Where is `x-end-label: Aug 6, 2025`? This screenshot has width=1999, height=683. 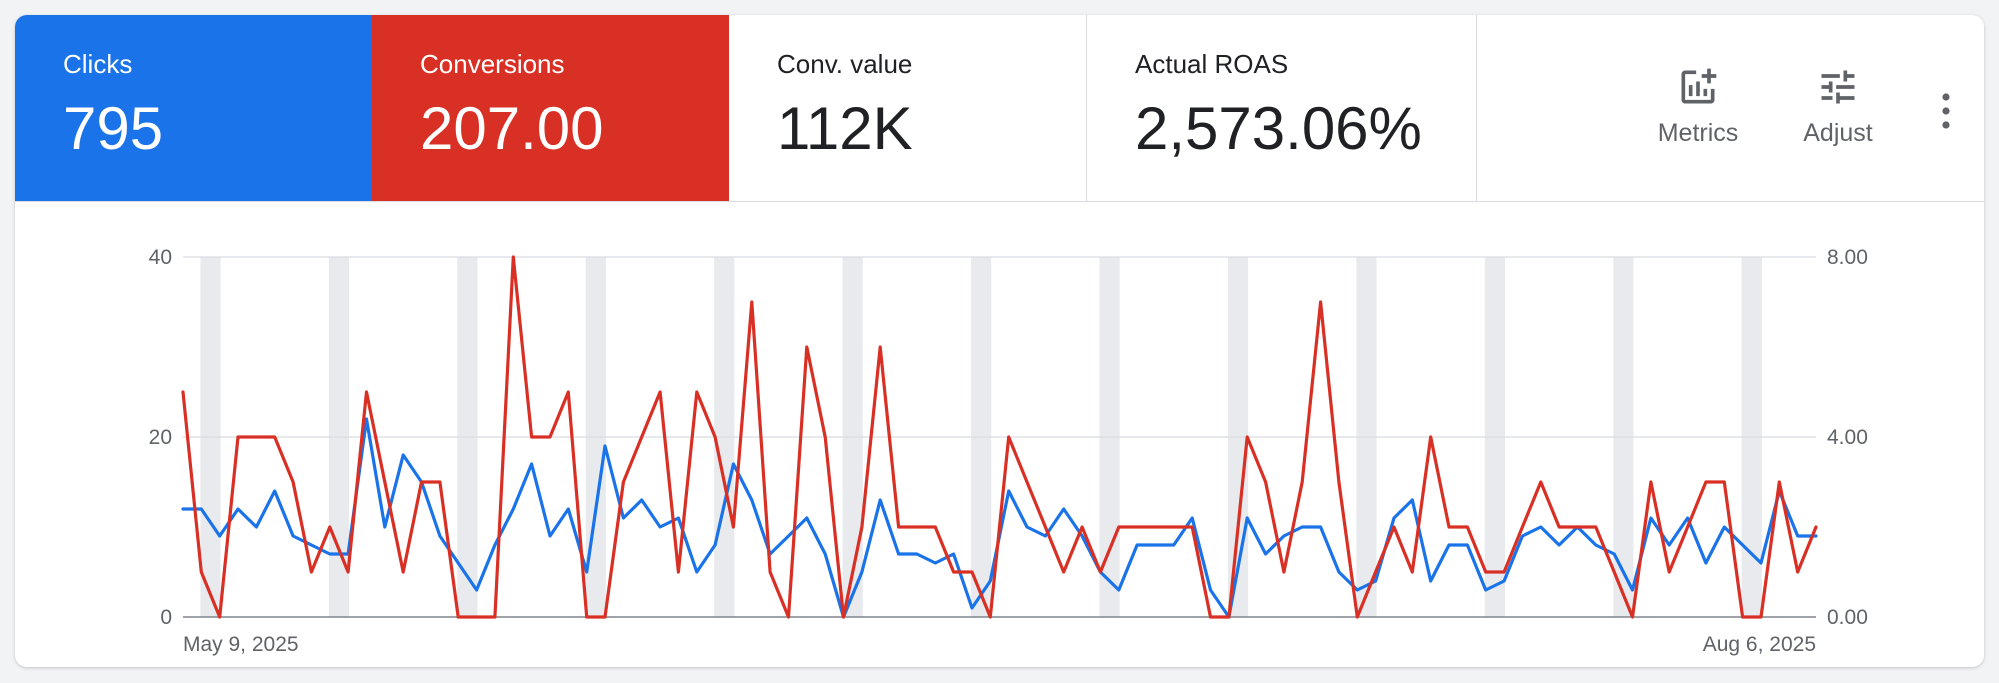
x-end-label: Aug 6, 2025 is located at coordinates (1759, 644).